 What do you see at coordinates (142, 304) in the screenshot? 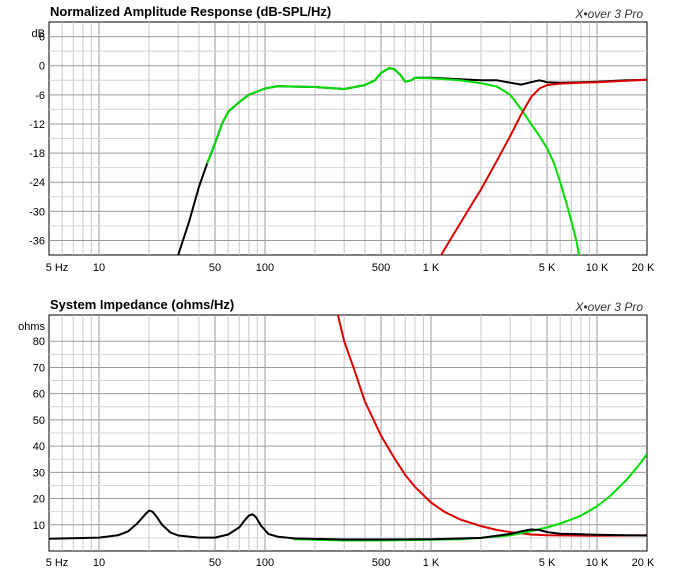
I see `impedance-chart-title: System Impedance (ohms/Hz)` at bounding box center [142, 304].